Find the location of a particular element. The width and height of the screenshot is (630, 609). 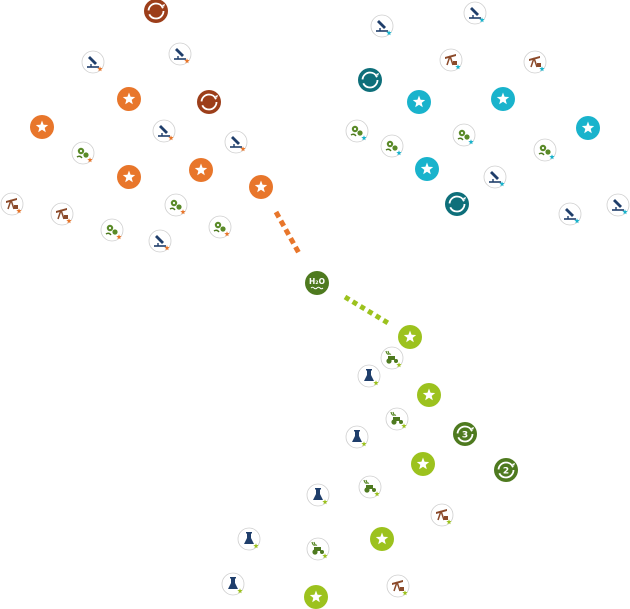

cycle-number: 3 is located at coordinates (465, 436).